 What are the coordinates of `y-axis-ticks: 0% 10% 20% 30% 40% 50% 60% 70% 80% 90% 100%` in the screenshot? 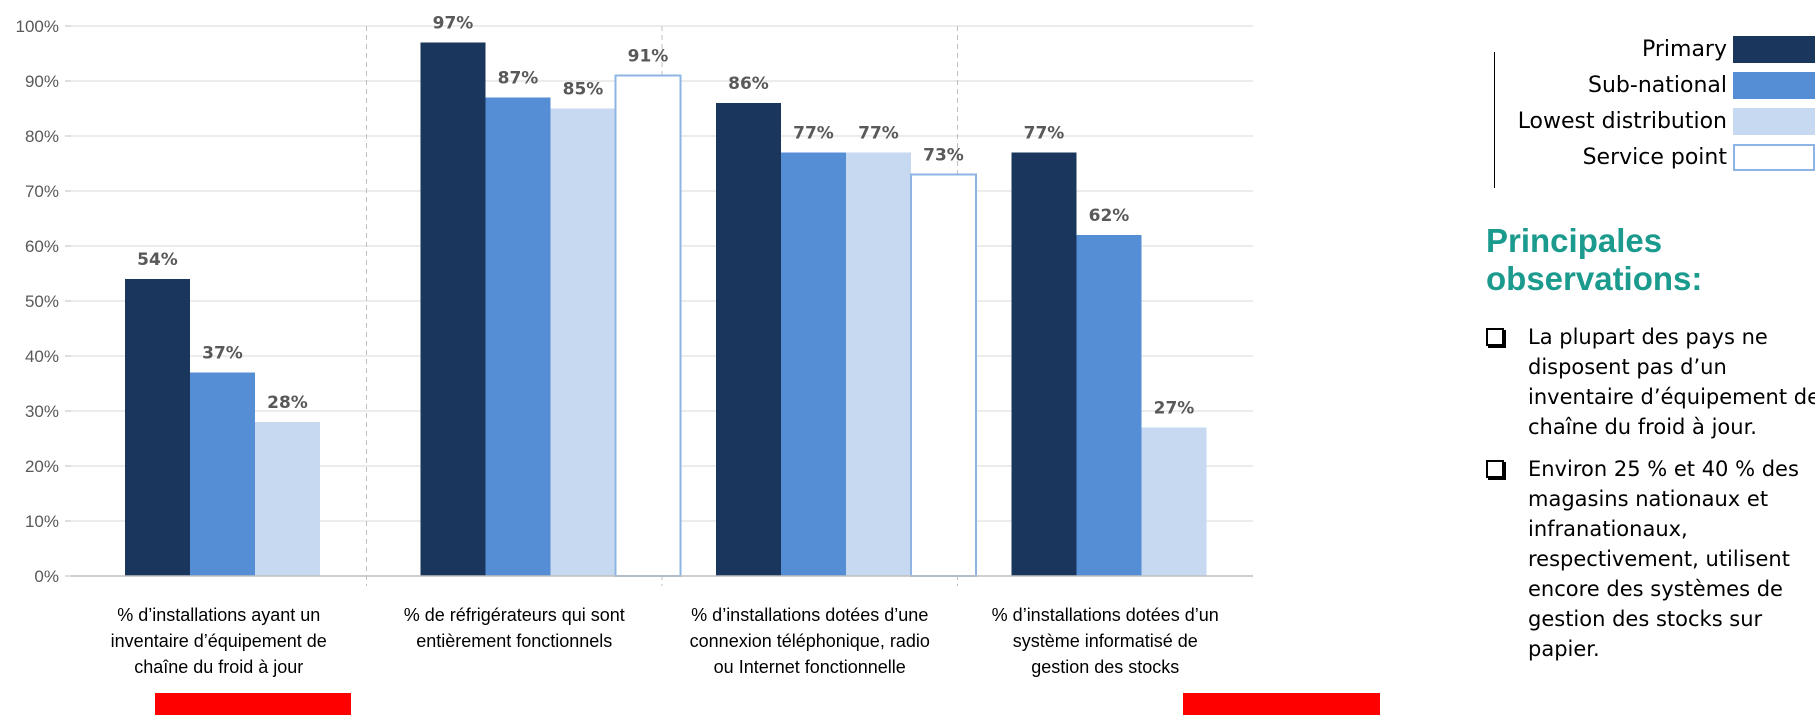 It's located at (43, 301).